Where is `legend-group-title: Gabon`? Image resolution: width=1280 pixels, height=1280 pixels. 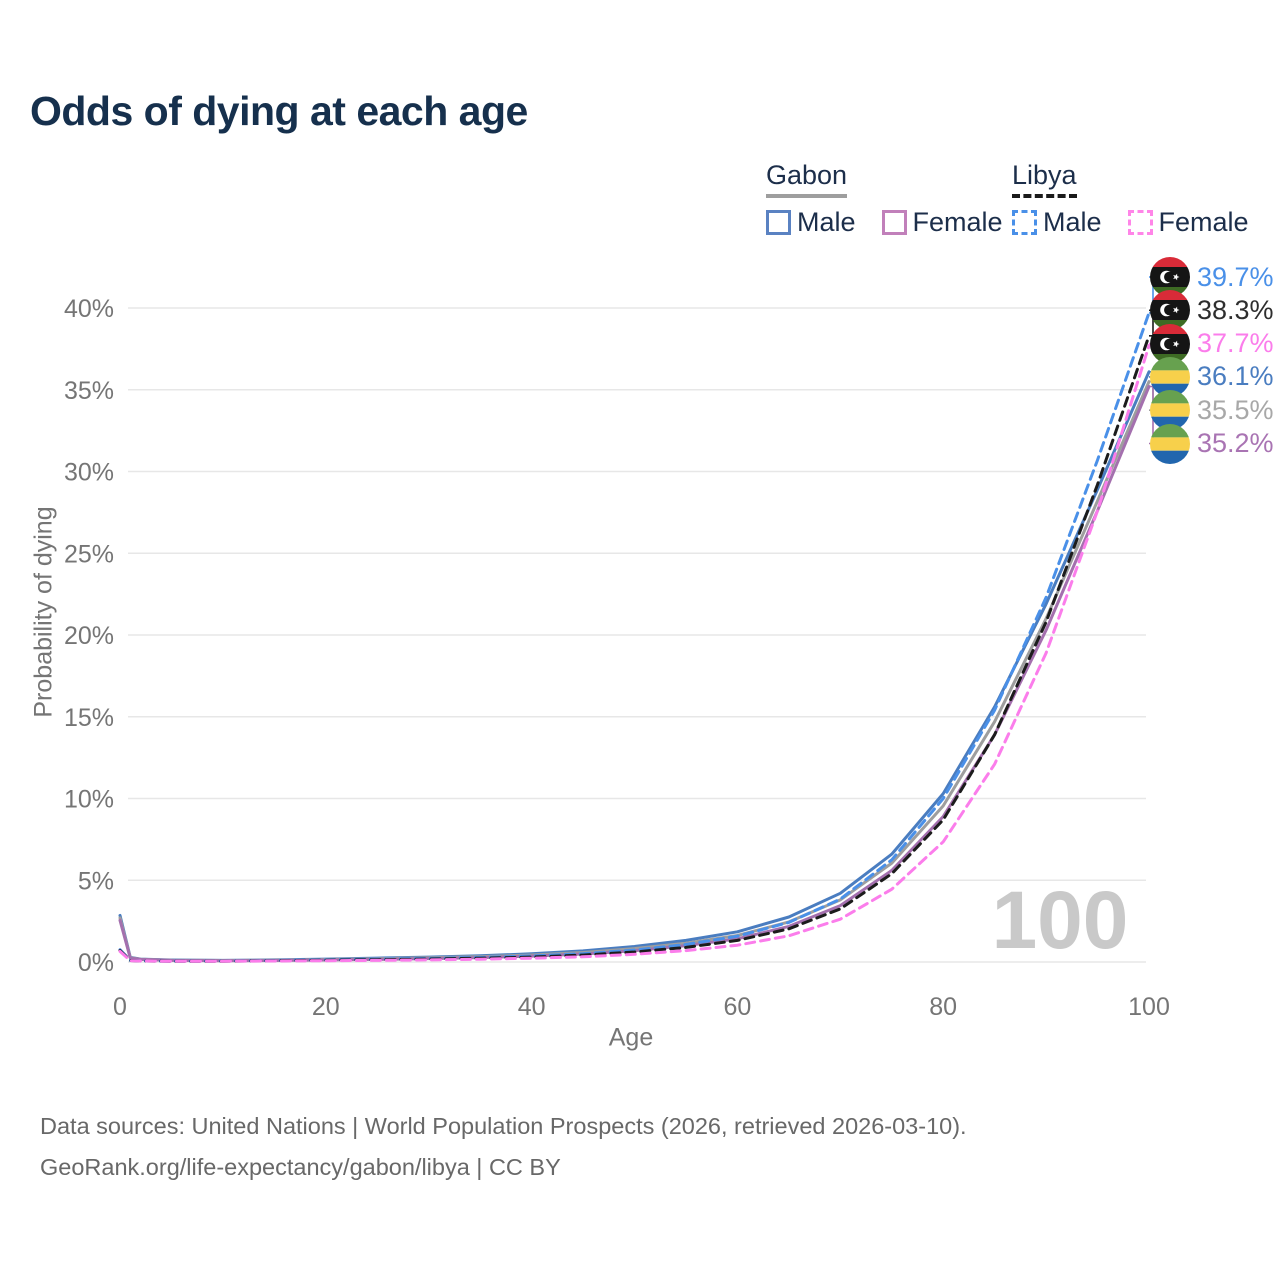
legend-group-title: Gabon is located at coordinates (807, 179).